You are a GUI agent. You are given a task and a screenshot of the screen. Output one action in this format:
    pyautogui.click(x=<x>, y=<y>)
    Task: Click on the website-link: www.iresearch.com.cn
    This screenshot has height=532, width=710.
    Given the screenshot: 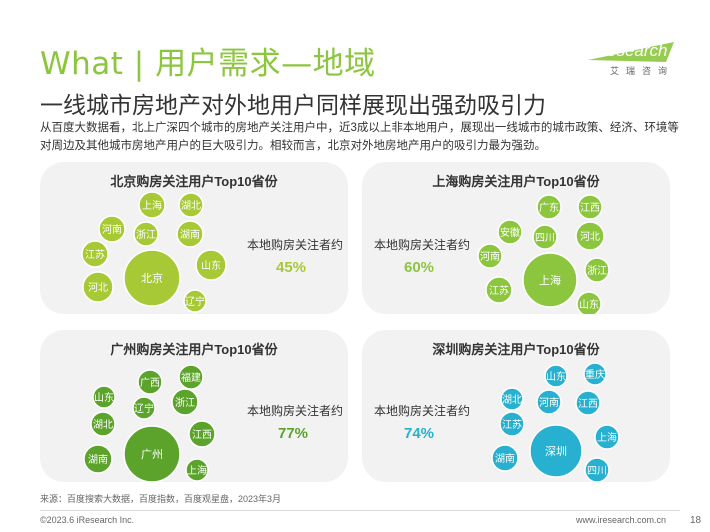 What is the action you would take?
    pyautogui.click(x=621, y=520)
    